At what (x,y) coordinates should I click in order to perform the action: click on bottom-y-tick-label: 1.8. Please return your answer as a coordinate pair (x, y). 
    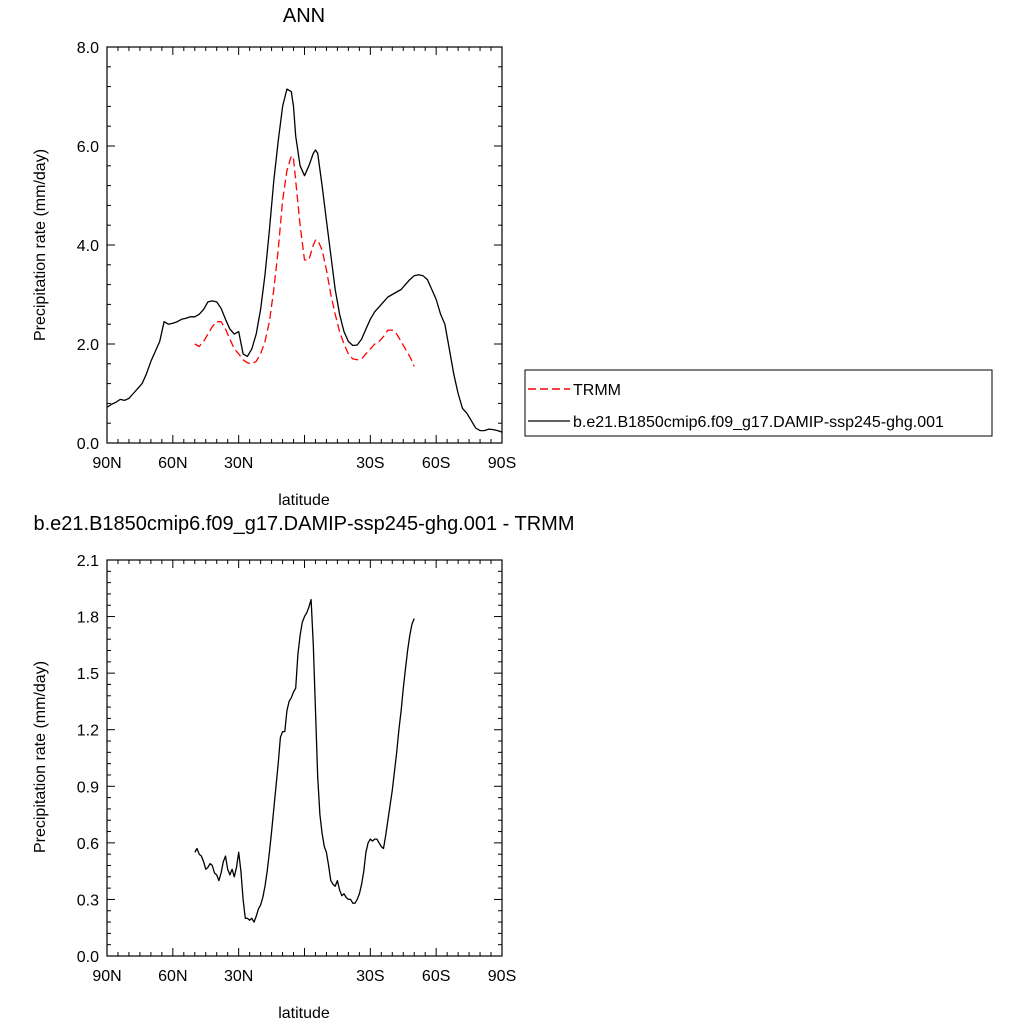
    Looking at the image, I should click on (88, 618).